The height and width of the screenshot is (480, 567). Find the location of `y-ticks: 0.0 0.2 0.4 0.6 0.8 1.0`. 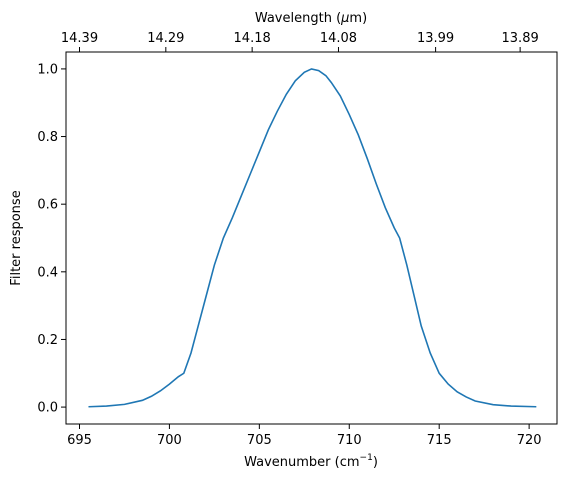

y-ticks: 0.0 0.2 0.4 0.6 0.8 1.0 is located at coordinates (51, 239).